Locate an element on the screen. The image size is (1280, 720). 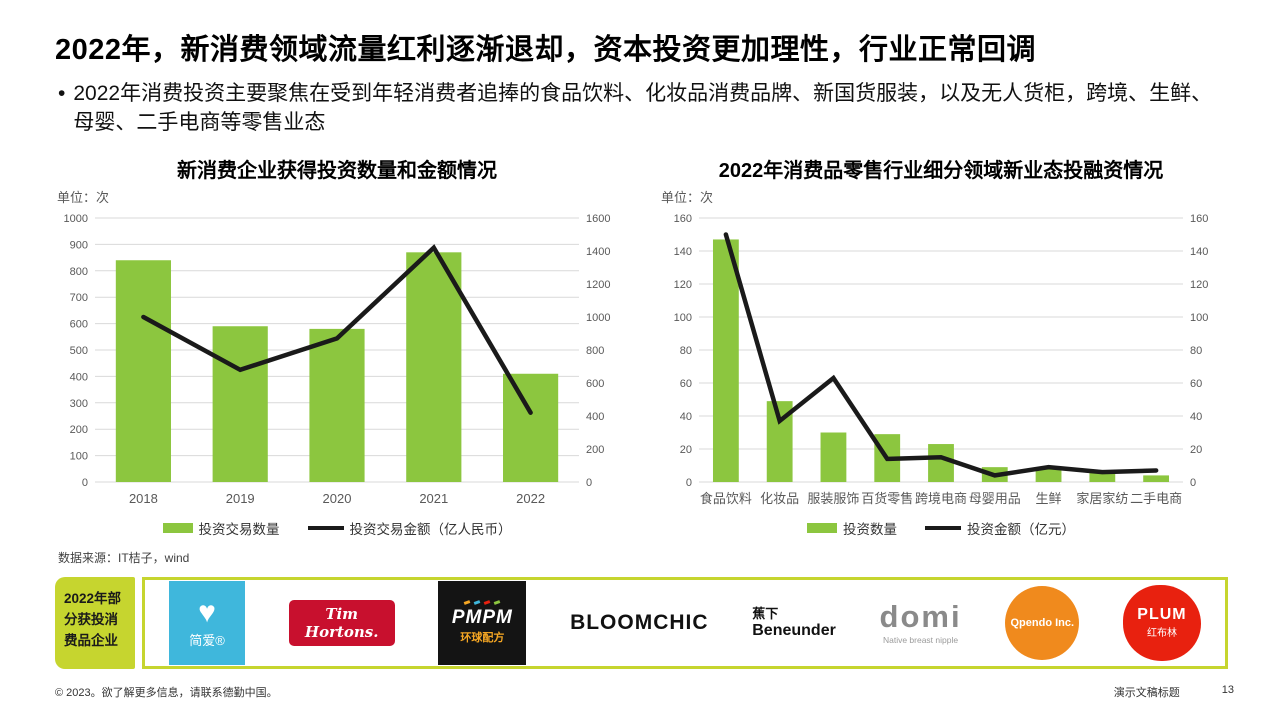
category-label: 百货零售 is located at coordinates (887, 498).